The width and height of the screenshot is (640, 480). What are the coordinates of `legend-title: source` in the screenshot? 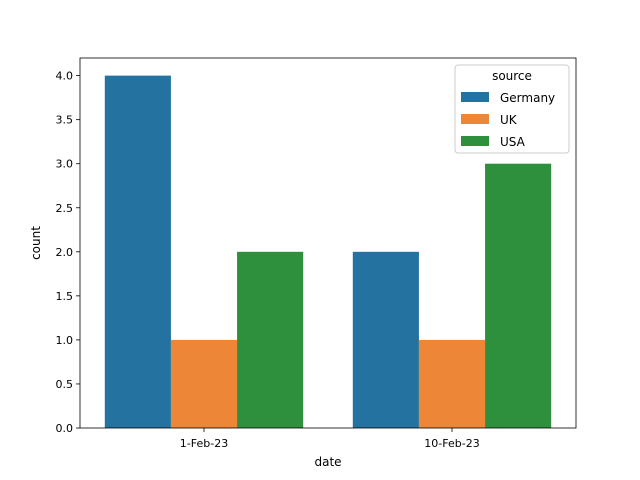 It's located at (512, 76).